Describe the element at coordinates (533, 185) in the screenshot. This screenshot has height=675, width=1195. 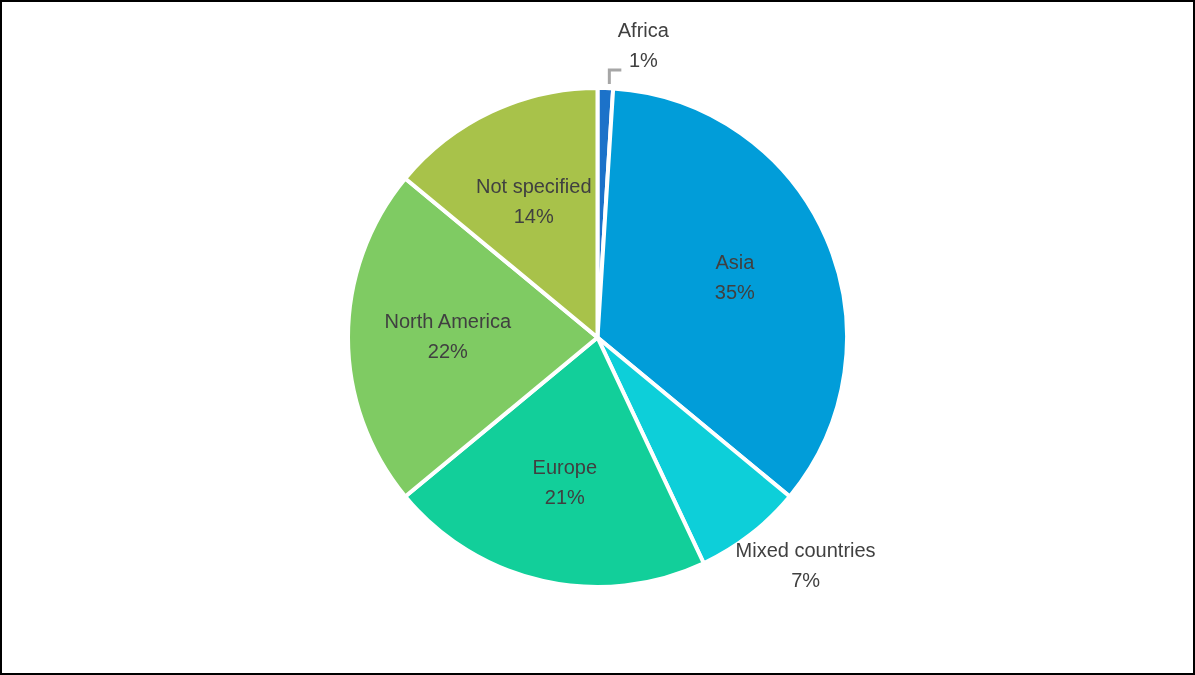
I see `slice-label: Not specified` at that location.